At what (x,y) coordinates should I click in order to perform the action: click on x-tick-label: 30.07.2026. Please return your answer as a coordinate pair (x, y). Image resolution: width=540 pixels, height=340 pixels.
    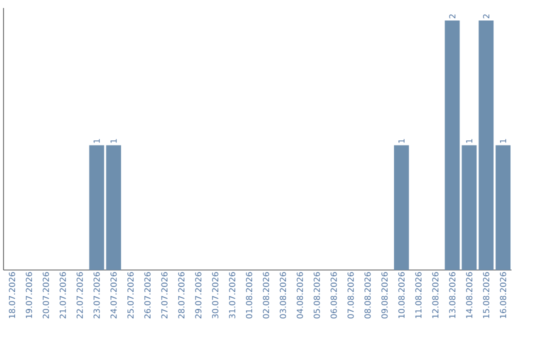
    Looking at the image, I should click on (215, 295).